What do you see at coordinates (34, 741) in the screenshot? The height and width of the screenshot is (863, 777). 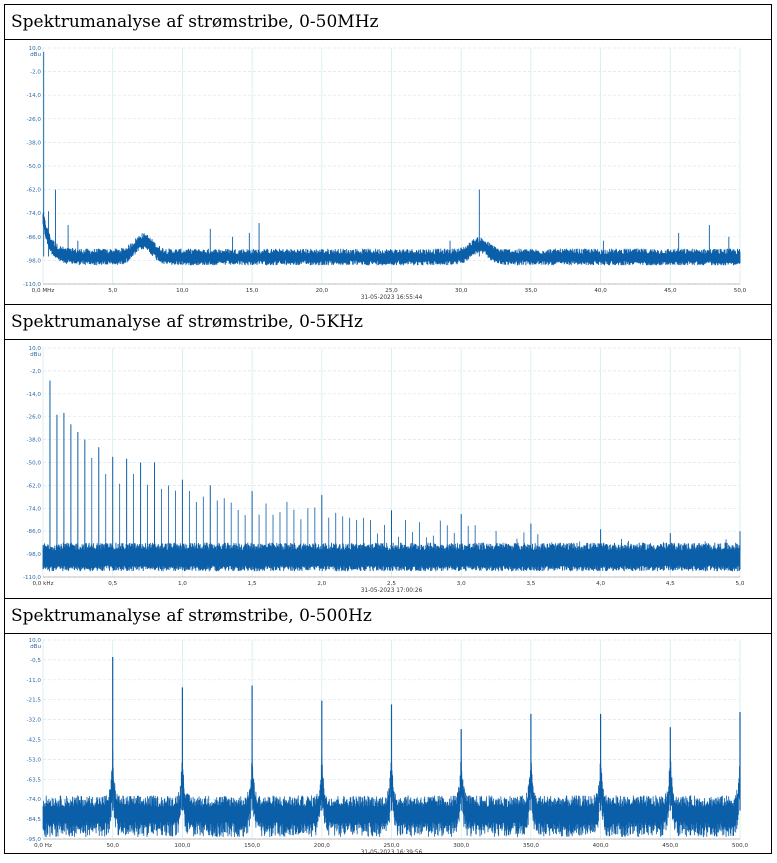 I see `y-tick-label: -42,5` at bounding box center [34, 741].